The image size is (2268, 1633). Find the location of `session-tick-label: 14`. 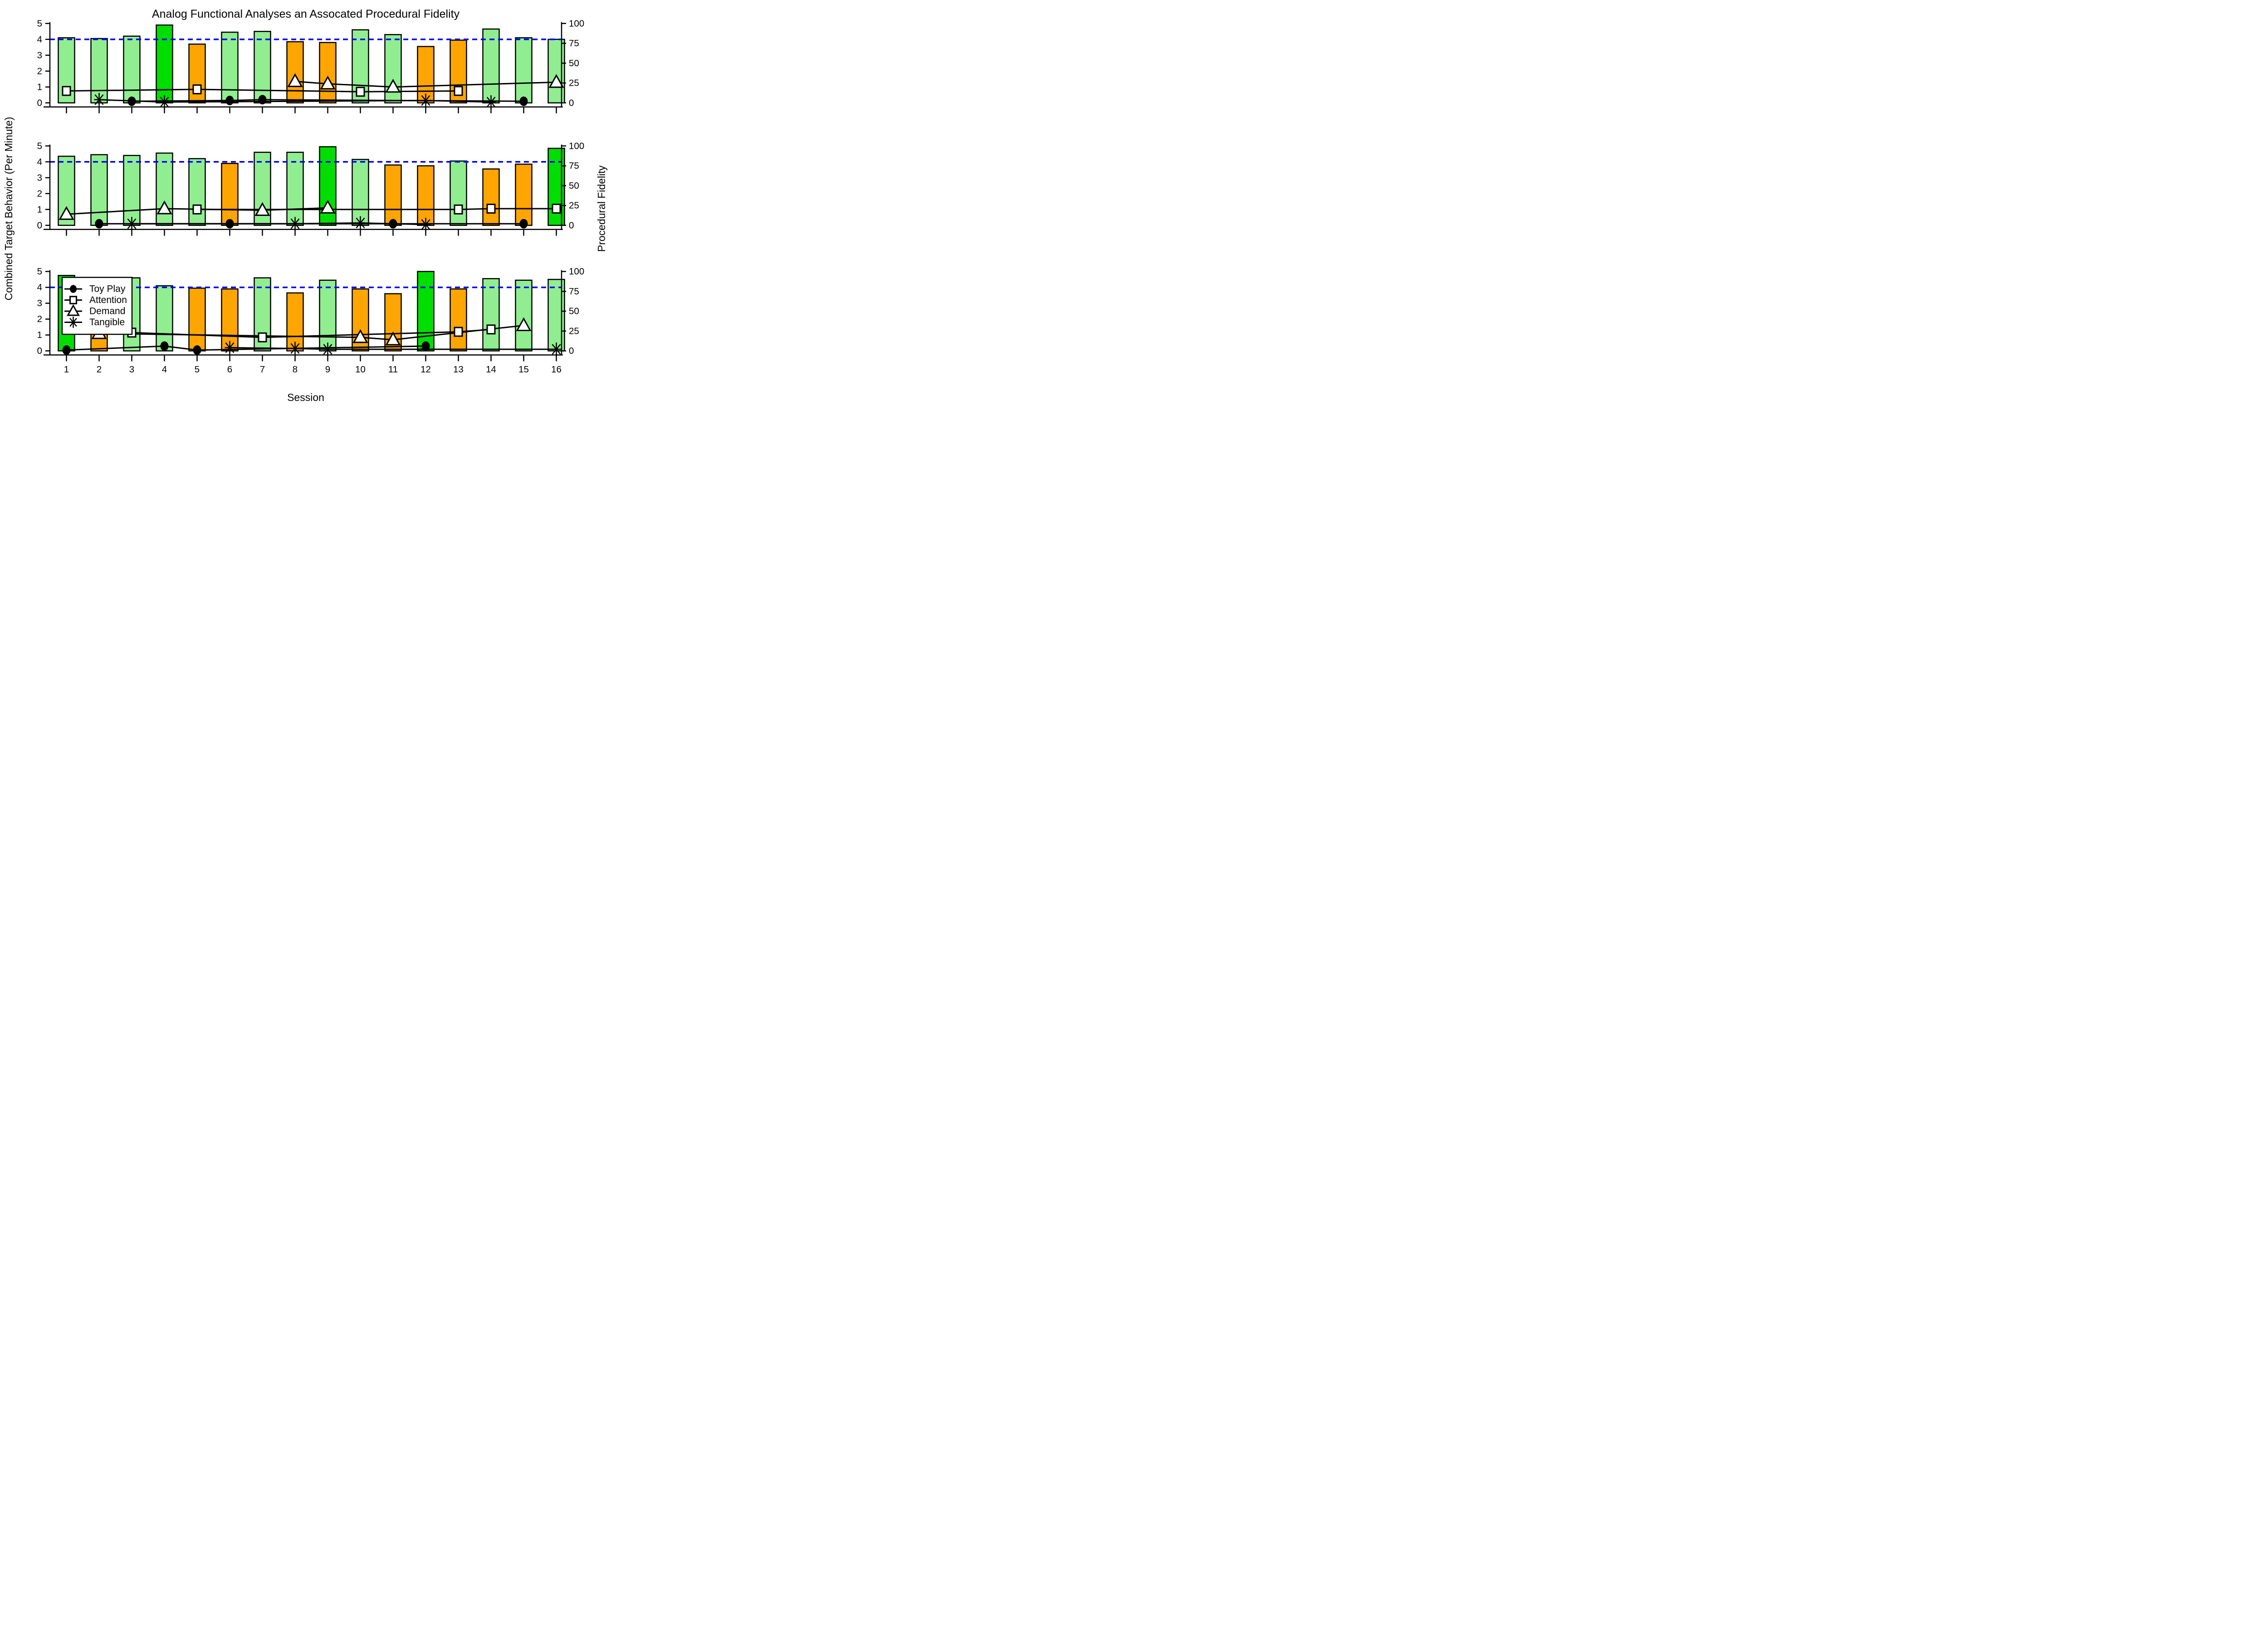

session-tick-label: 14 is located at coordinates (491, 369).